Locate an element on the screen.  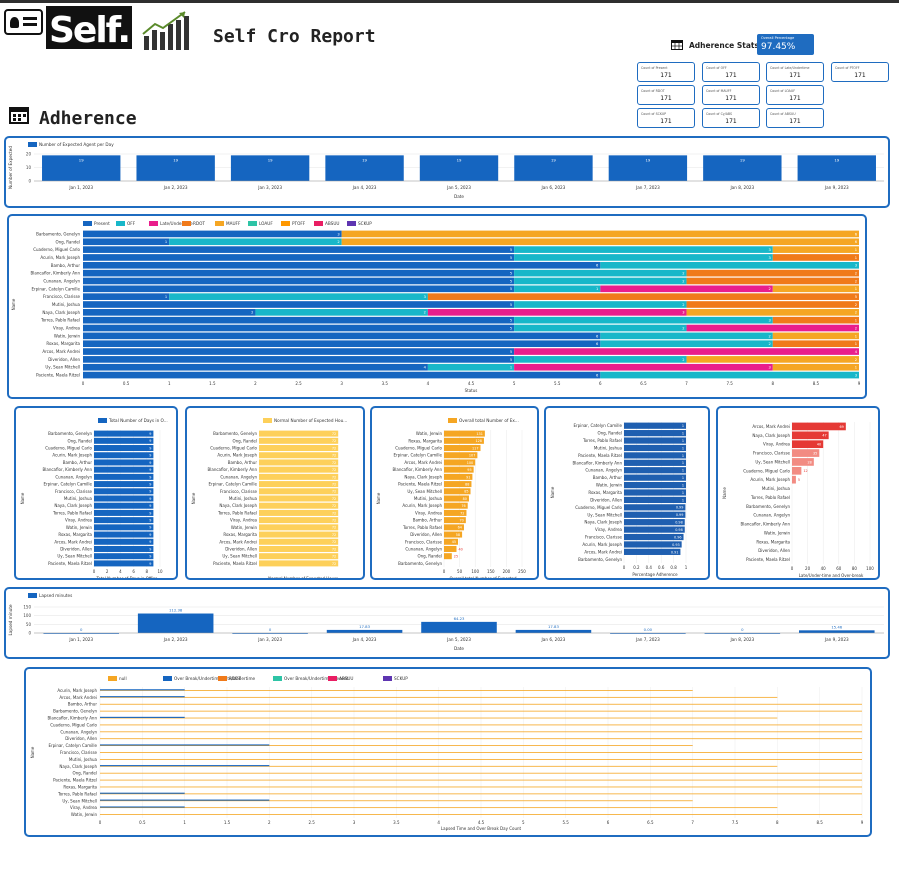
y-tick-label: Cunanan, Angelyn is located at coordinates (423, 548).